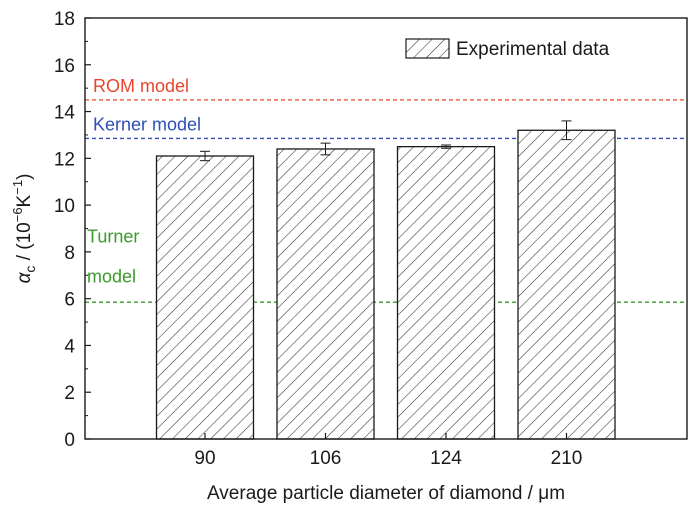 This screenshot has width=700, height=511. What do you see at coordinates (24, 243) in the screenshot?
I see `y-axis-prefix: / (10` at bounding box center [24, 243].